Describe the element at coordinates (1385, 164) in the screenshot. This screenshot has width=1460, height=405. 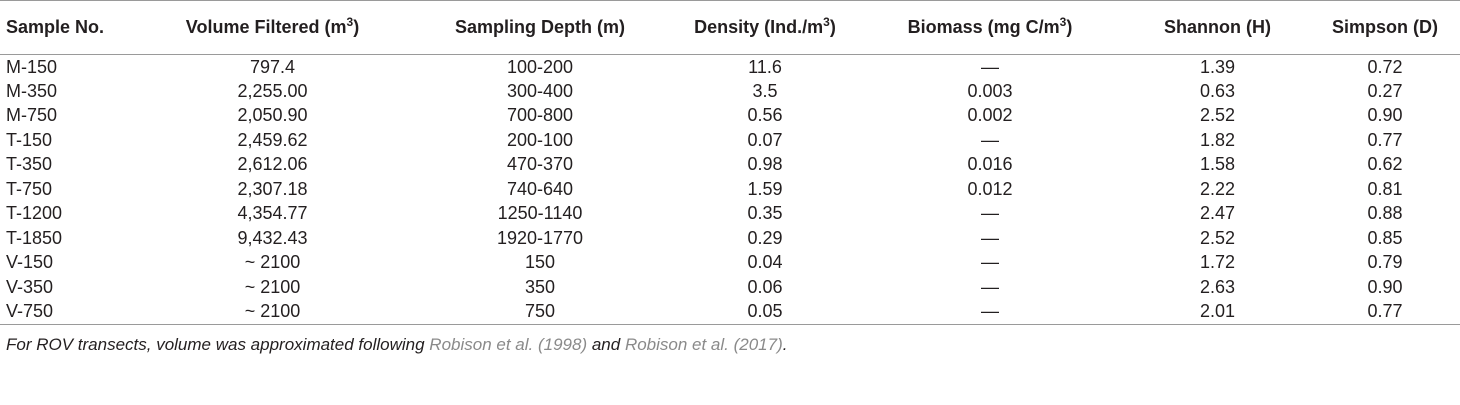
I see `cell-simpson: 0.62` at that location.